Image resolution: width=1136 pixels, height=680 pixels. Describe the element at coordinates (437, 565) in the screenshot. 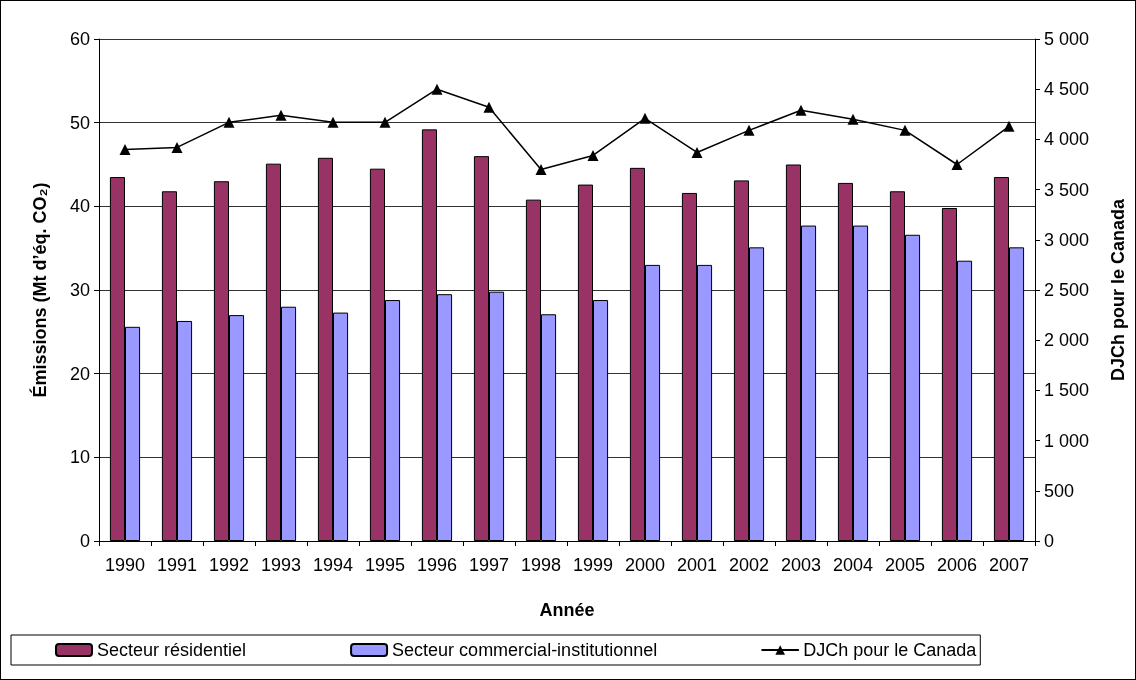

I see `x-tick-label: 1996` at that location.